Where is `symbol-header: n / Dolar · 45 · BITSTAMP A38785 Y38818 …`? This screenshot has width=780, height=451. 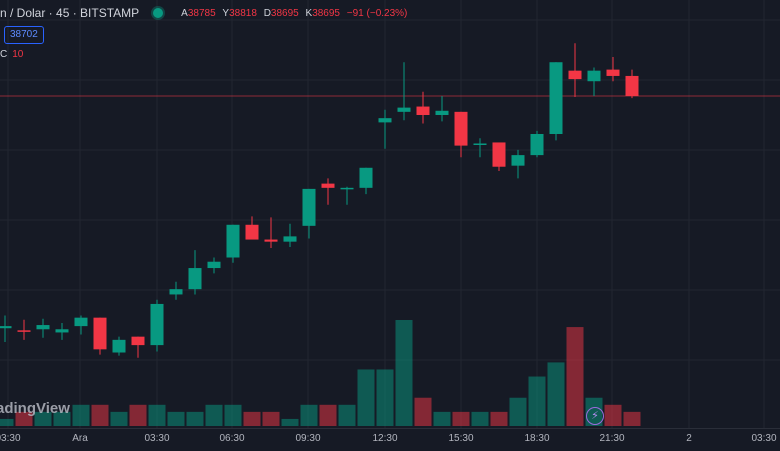
symbol-header: n / Dolar · 45 · BITSTAMP A38785 Y38818 … is located at coordinates (203, 13).